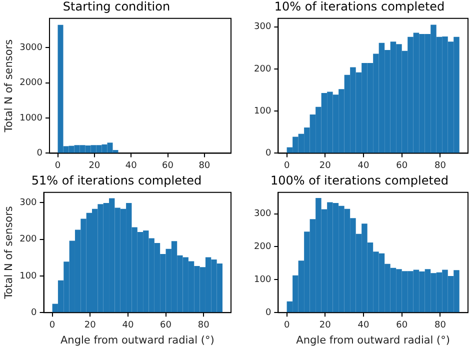 The width and height of the screenshot is (474, 348). I want to click on chart-title: 51% of iterations completed, so click(116, 180).